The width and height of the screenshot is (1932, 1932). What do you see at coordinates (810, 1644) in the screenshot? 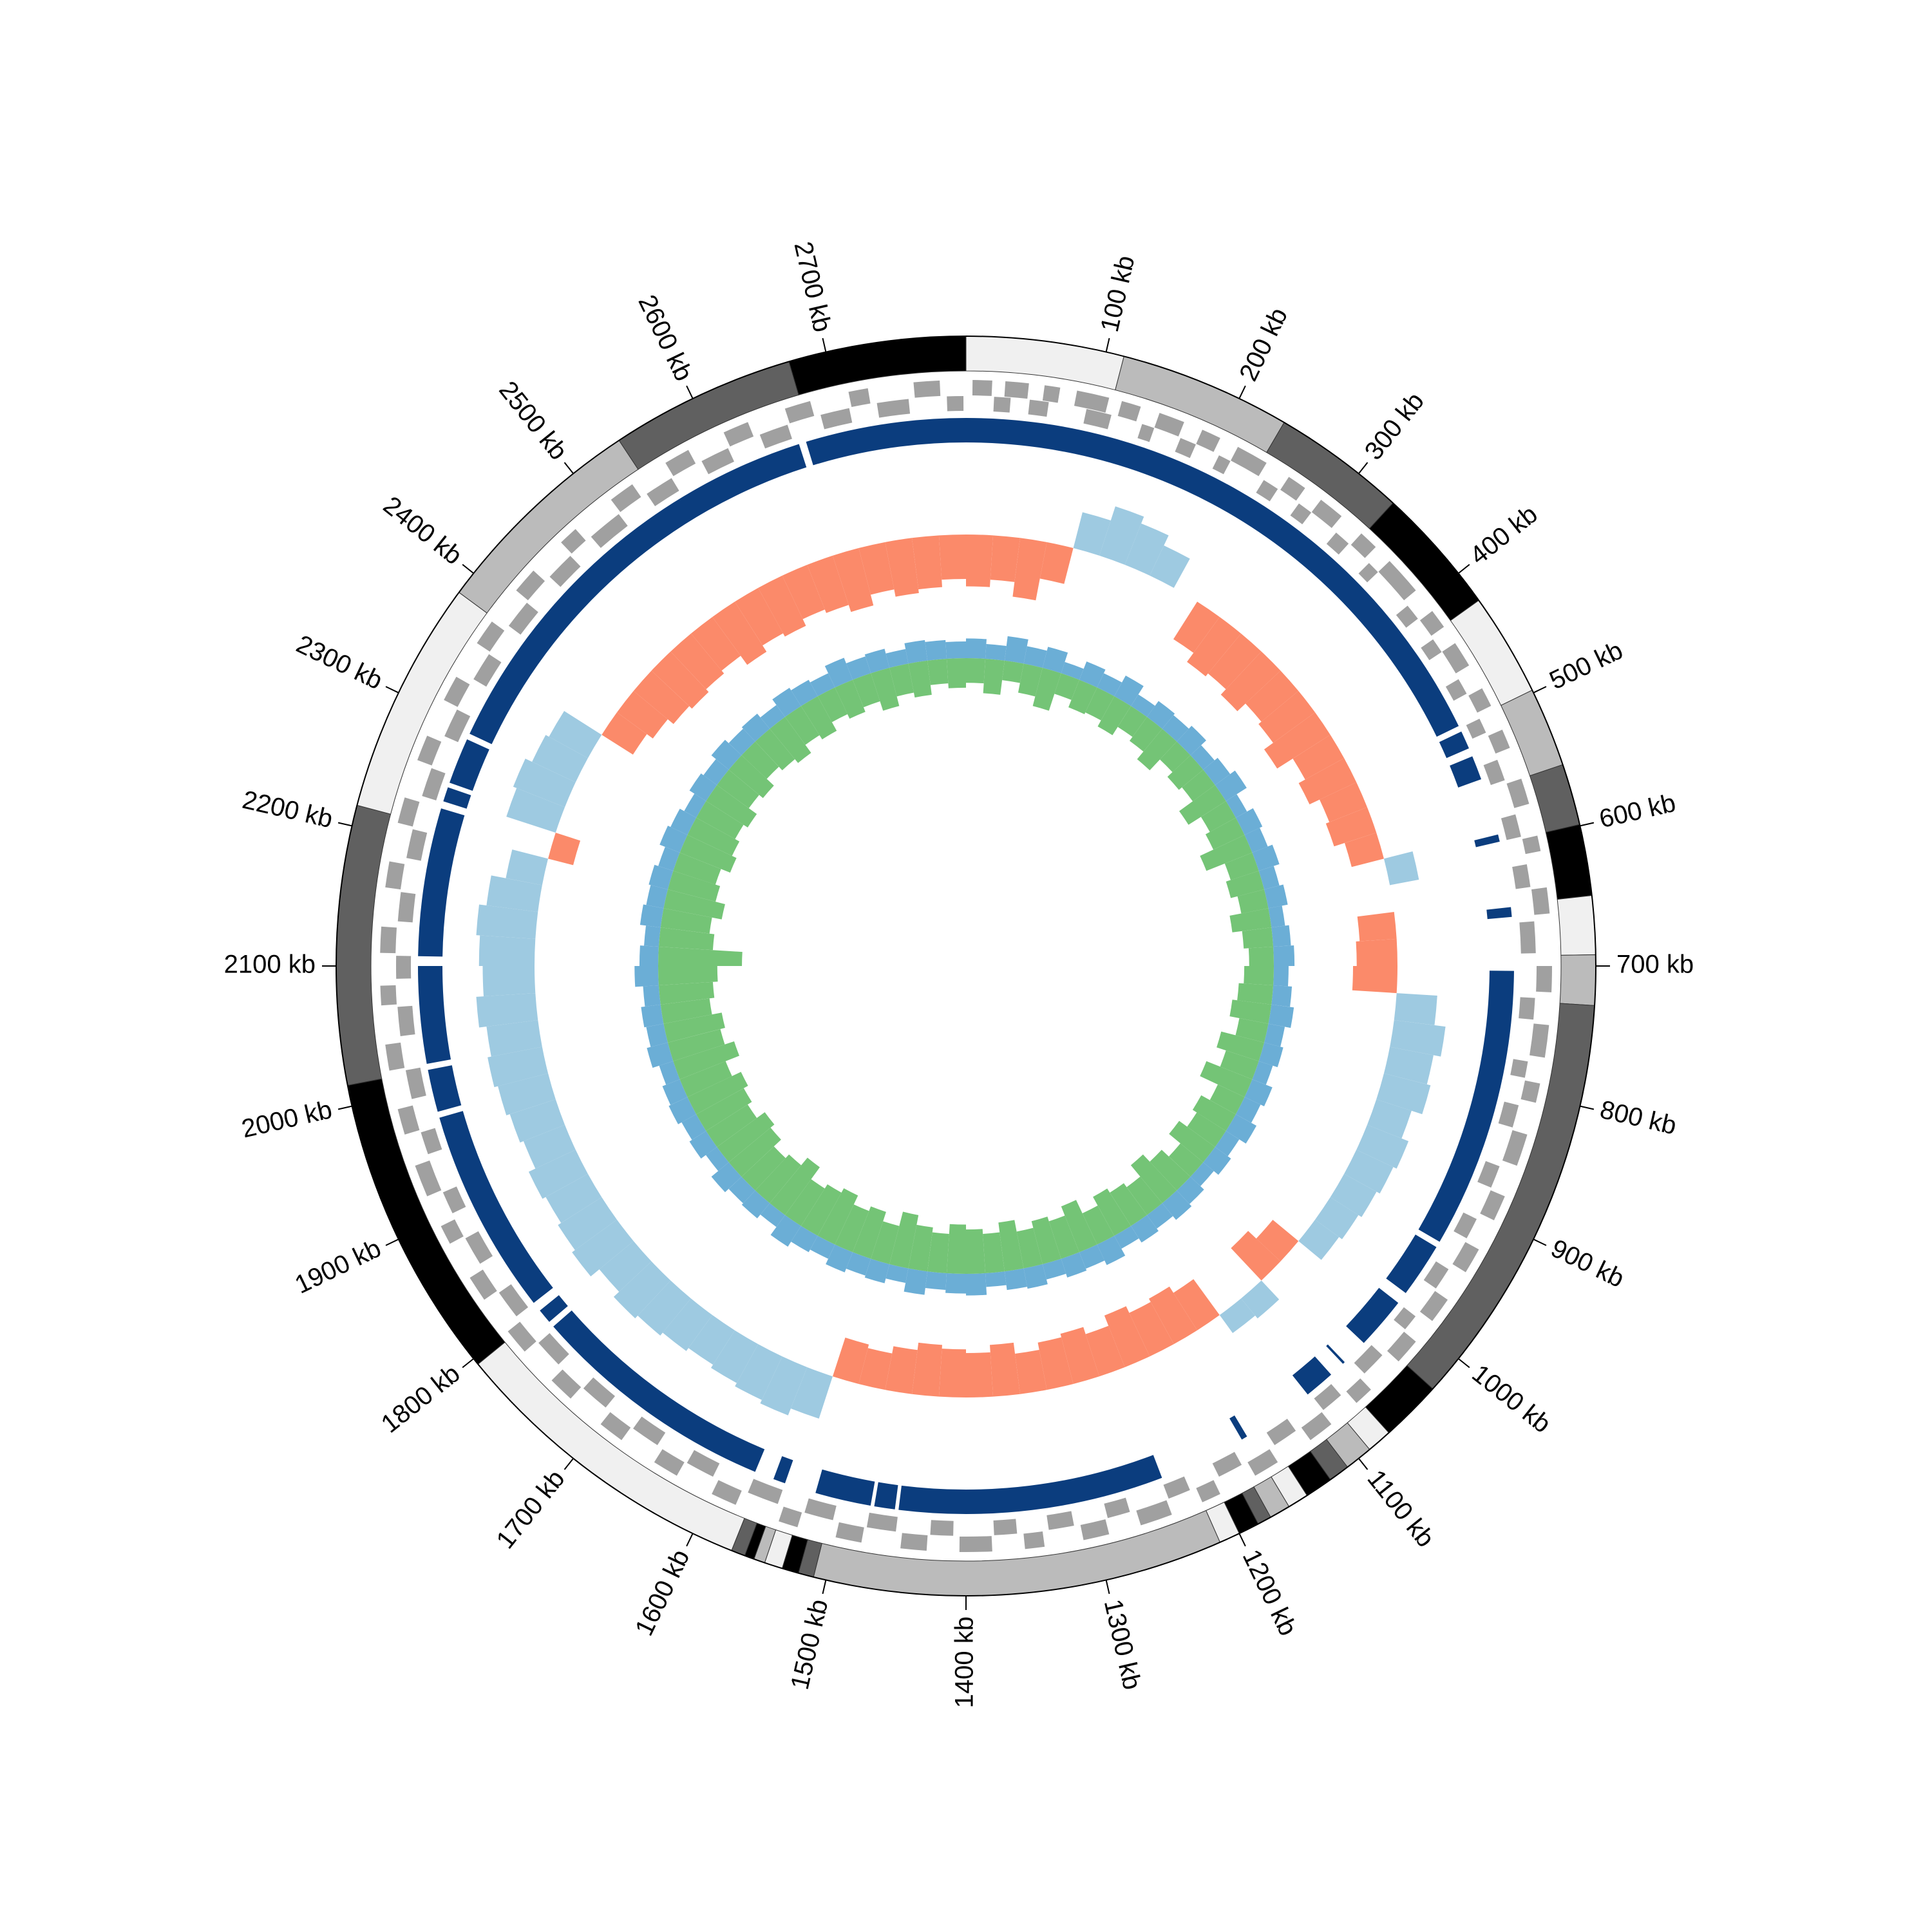
I see `tick-label: 1500 kb` at bounding box center [810, 1644].